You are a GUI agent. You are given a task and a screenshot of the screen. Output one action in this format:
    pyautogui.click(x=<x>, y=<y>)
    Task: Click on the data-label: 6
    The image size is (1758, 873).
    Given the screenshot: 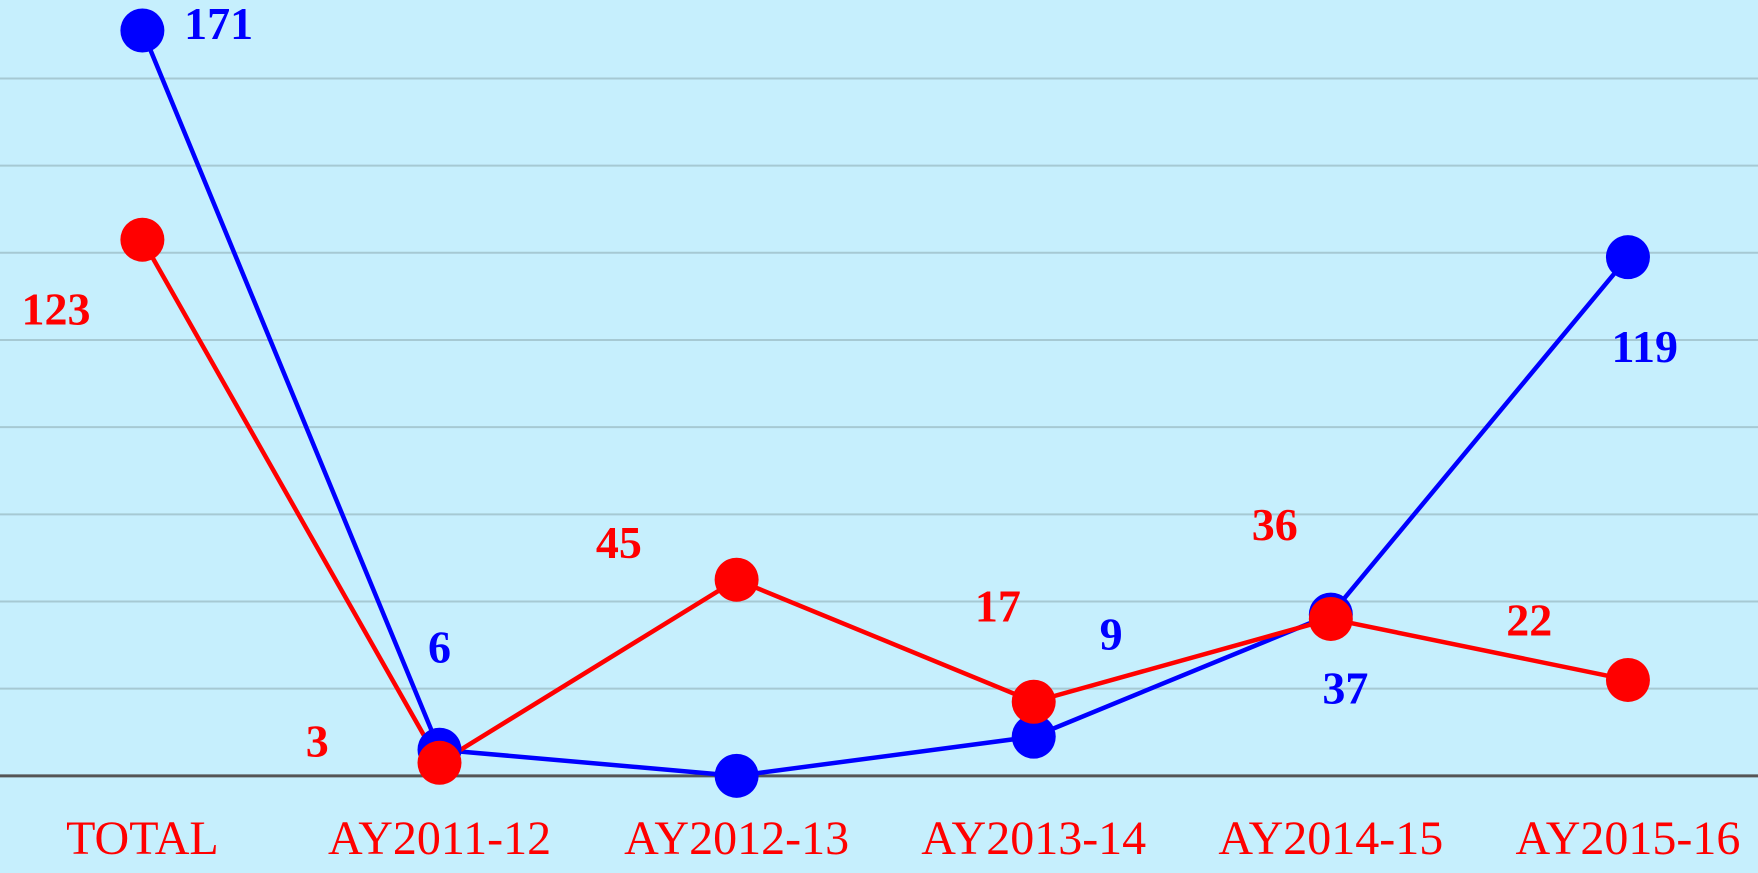 What is the action you would take?
    pyautogui.click(x=439, y=647)
    